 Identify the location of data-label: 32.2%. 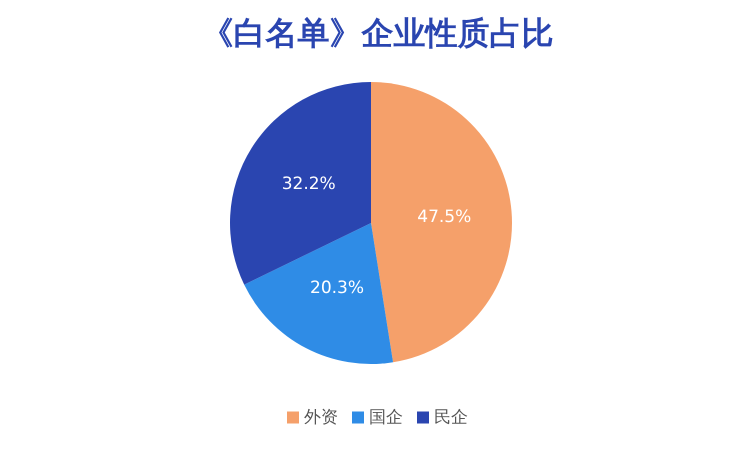
(309, 184).